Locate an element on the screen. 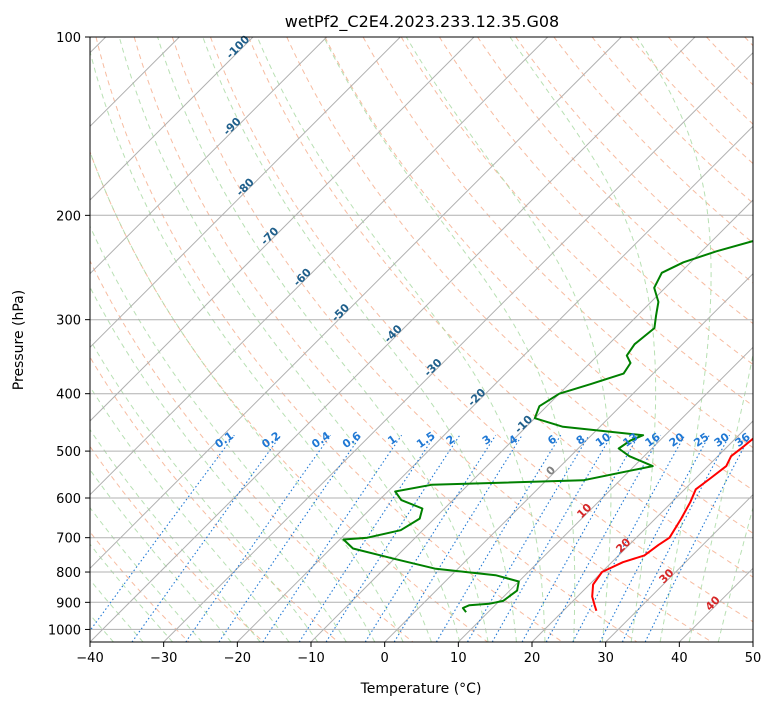 This screenshot has width=775, height=712. mixing-ratio-label: 0.2 is located at coordinates (270, 440).